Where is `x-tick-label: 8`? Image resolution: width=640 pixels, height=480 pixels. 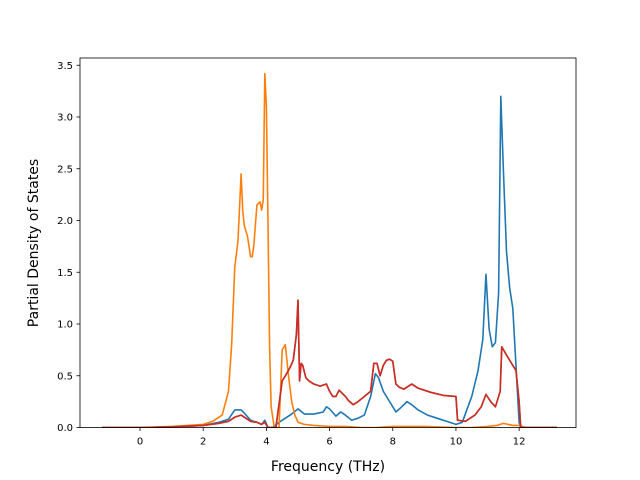
x-tick-label: 8 is located at coordinates (393, 442).